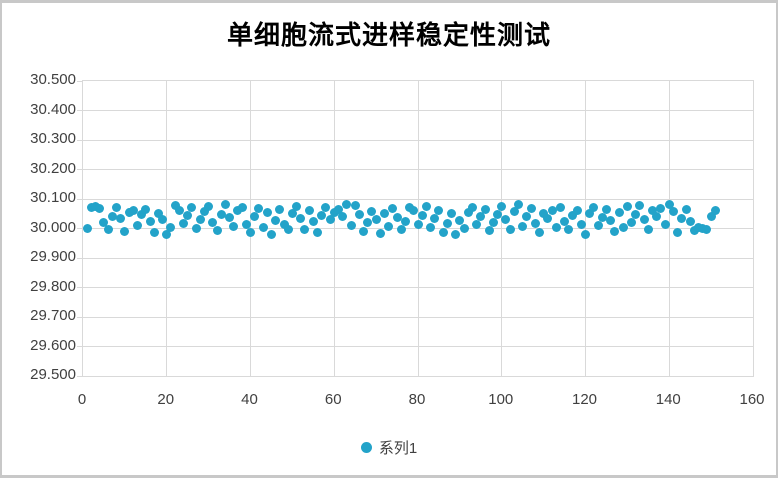 This screenshot has height=478, width=778. What do you see at coordinates (53, 345) in the screenshot?
I see `y-tick-label: 29.600` at bounding box center [53, 345].